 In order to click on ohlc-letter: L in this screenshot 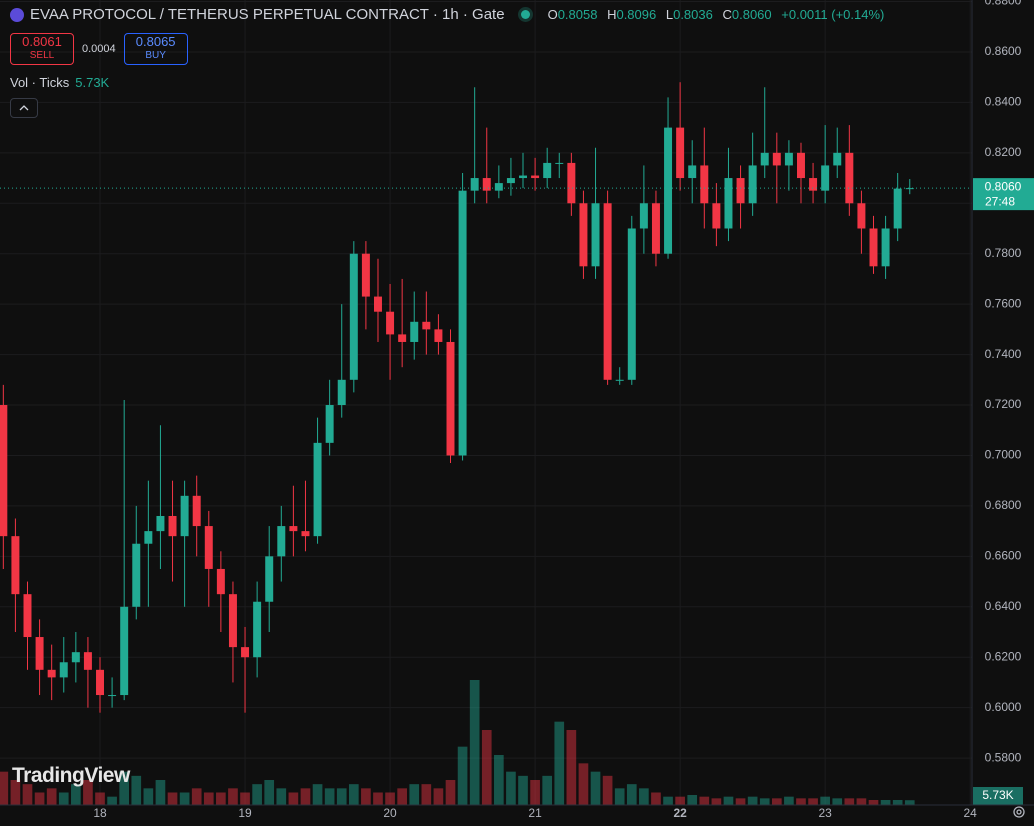, I will do `click(669, 14)`.